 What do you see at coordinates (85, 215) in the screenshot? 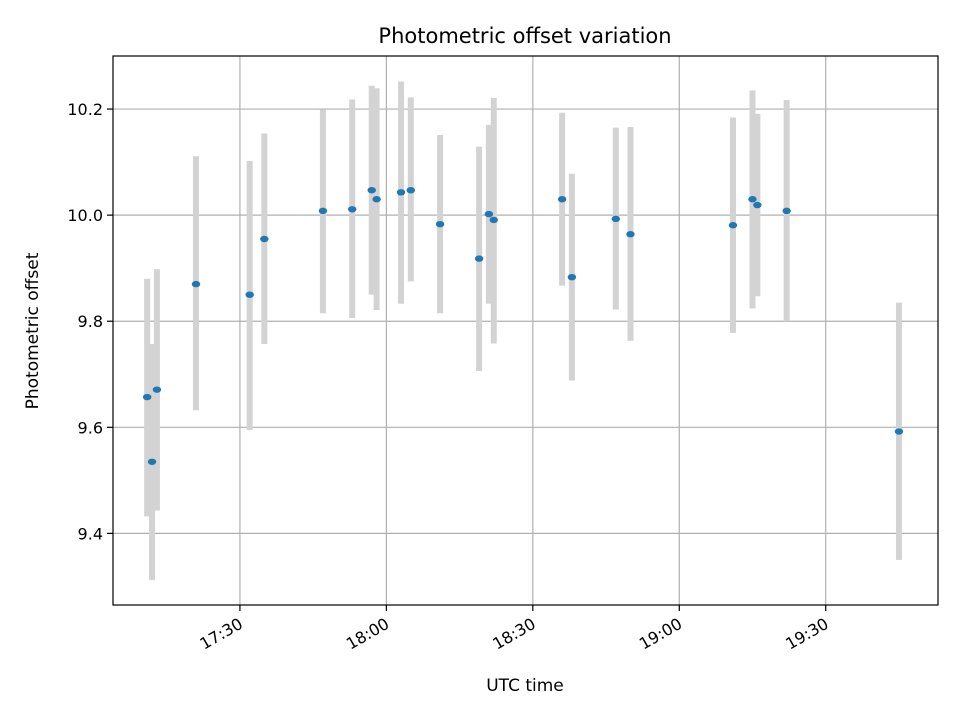
I see `y-tick-label: 10.0` at bounding box center [85, 215].